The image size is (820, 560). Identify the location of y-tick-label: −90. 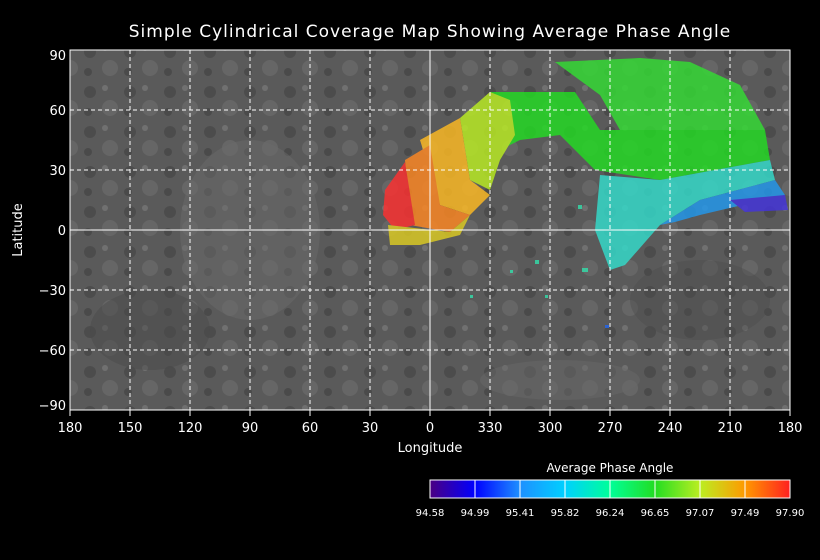
(52, 406).